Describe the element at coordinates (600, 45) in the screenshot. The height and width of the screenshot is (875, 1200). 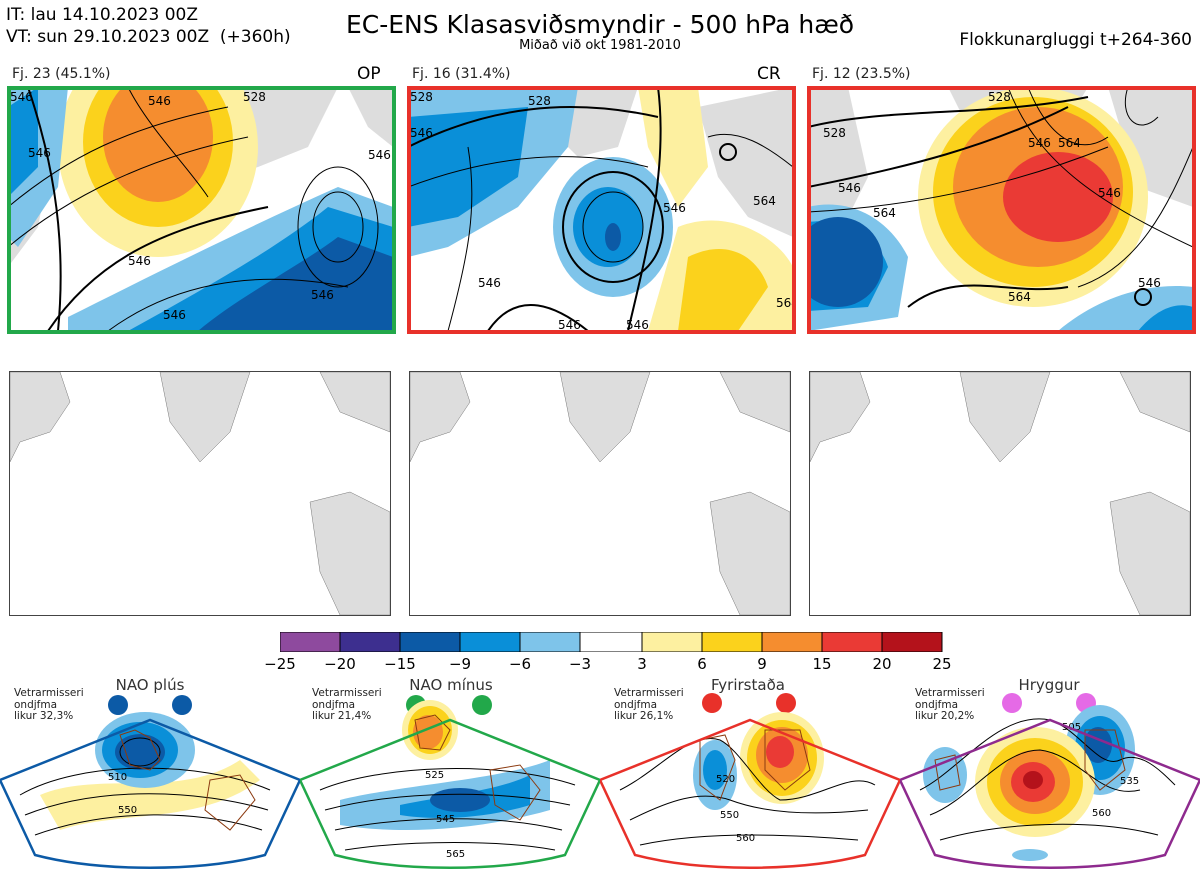
I see `page-subtitle: Miðað við okt 1981-2010` at that location.